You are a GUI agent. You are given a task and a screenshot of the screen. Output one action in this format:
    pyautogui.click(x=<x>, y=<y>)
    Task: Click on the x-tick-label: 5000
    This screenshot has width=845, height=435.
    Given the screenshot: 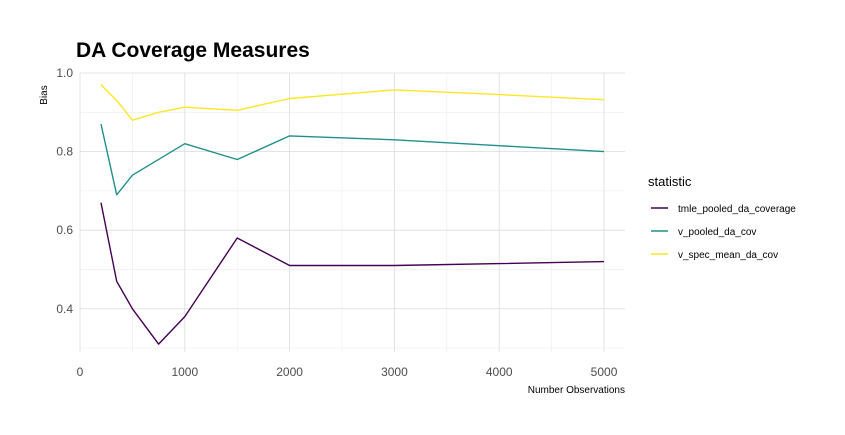 What is the action you would take?
    pyautogui.click(x=604, y=372)
    